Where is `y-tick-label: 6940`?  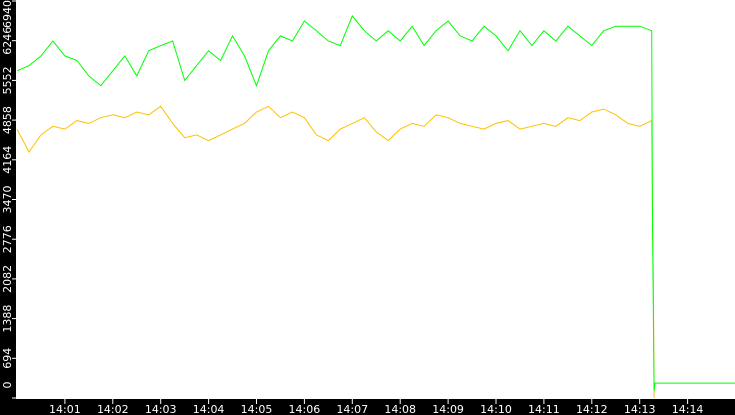
y-tick-label: 6940 is located at coordinates (7, 14).